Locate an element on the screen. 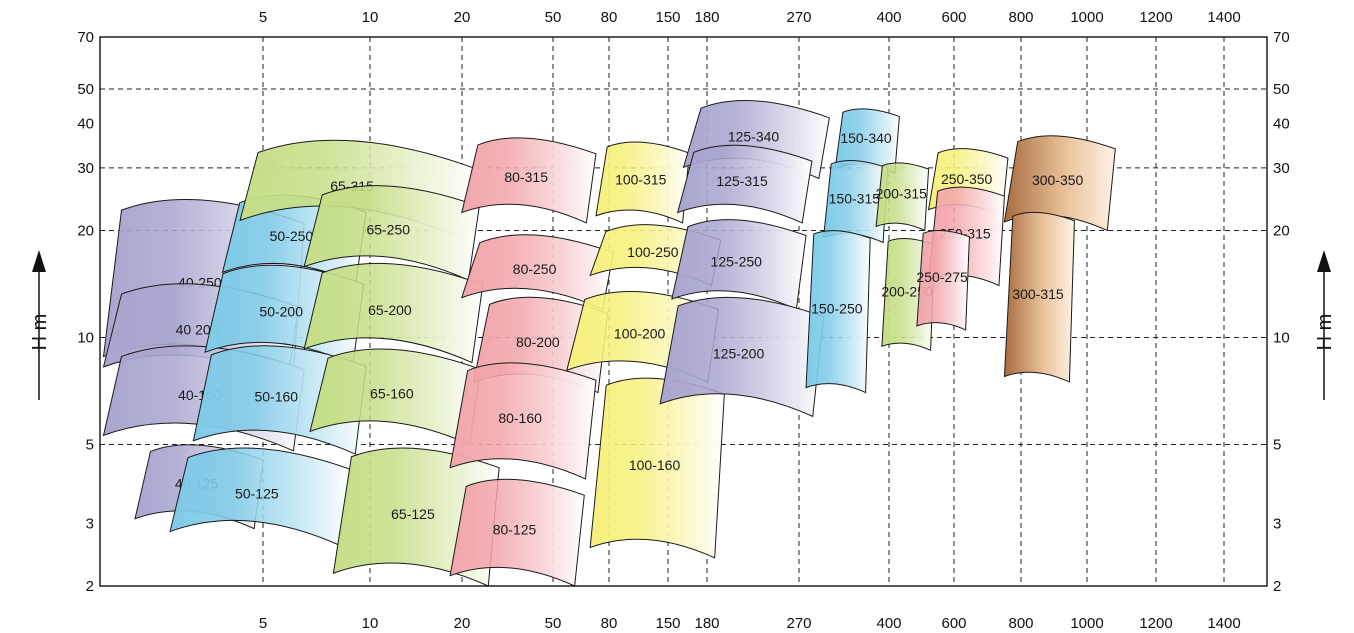 This screenshot has height=633, width=1354. region-label-150-340: 150-340 is located at coordinates (866, 138).